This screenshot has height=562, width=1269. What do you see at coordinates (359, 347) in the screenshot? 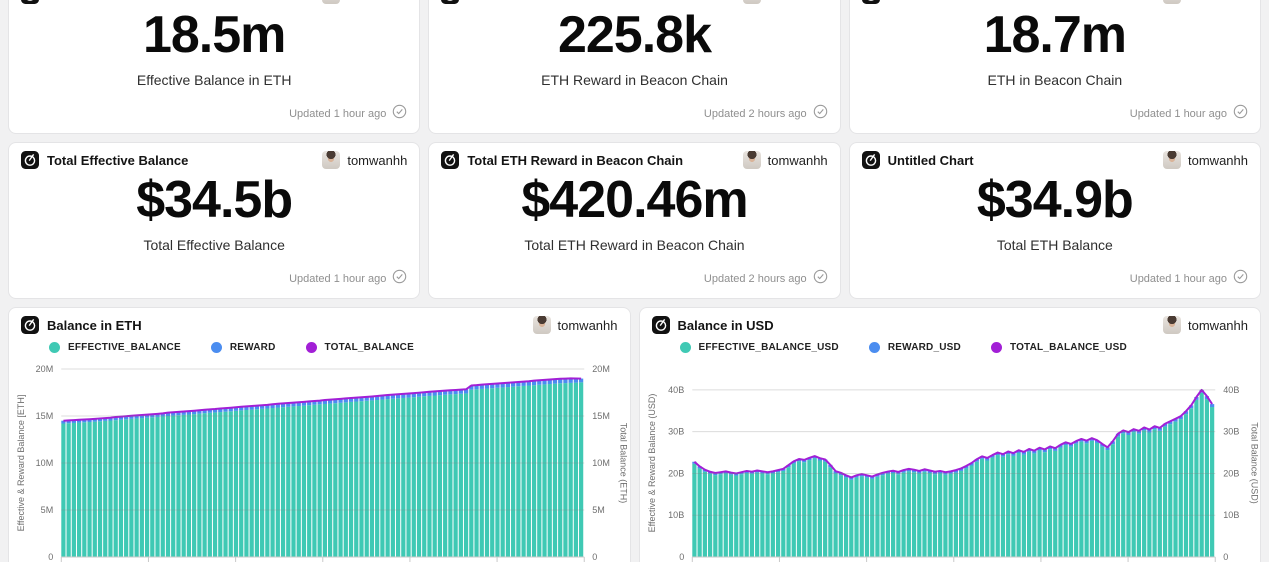
I see `legend-item-total-balance: TOTAL_BALANCE` at bounding box center [359, 347].